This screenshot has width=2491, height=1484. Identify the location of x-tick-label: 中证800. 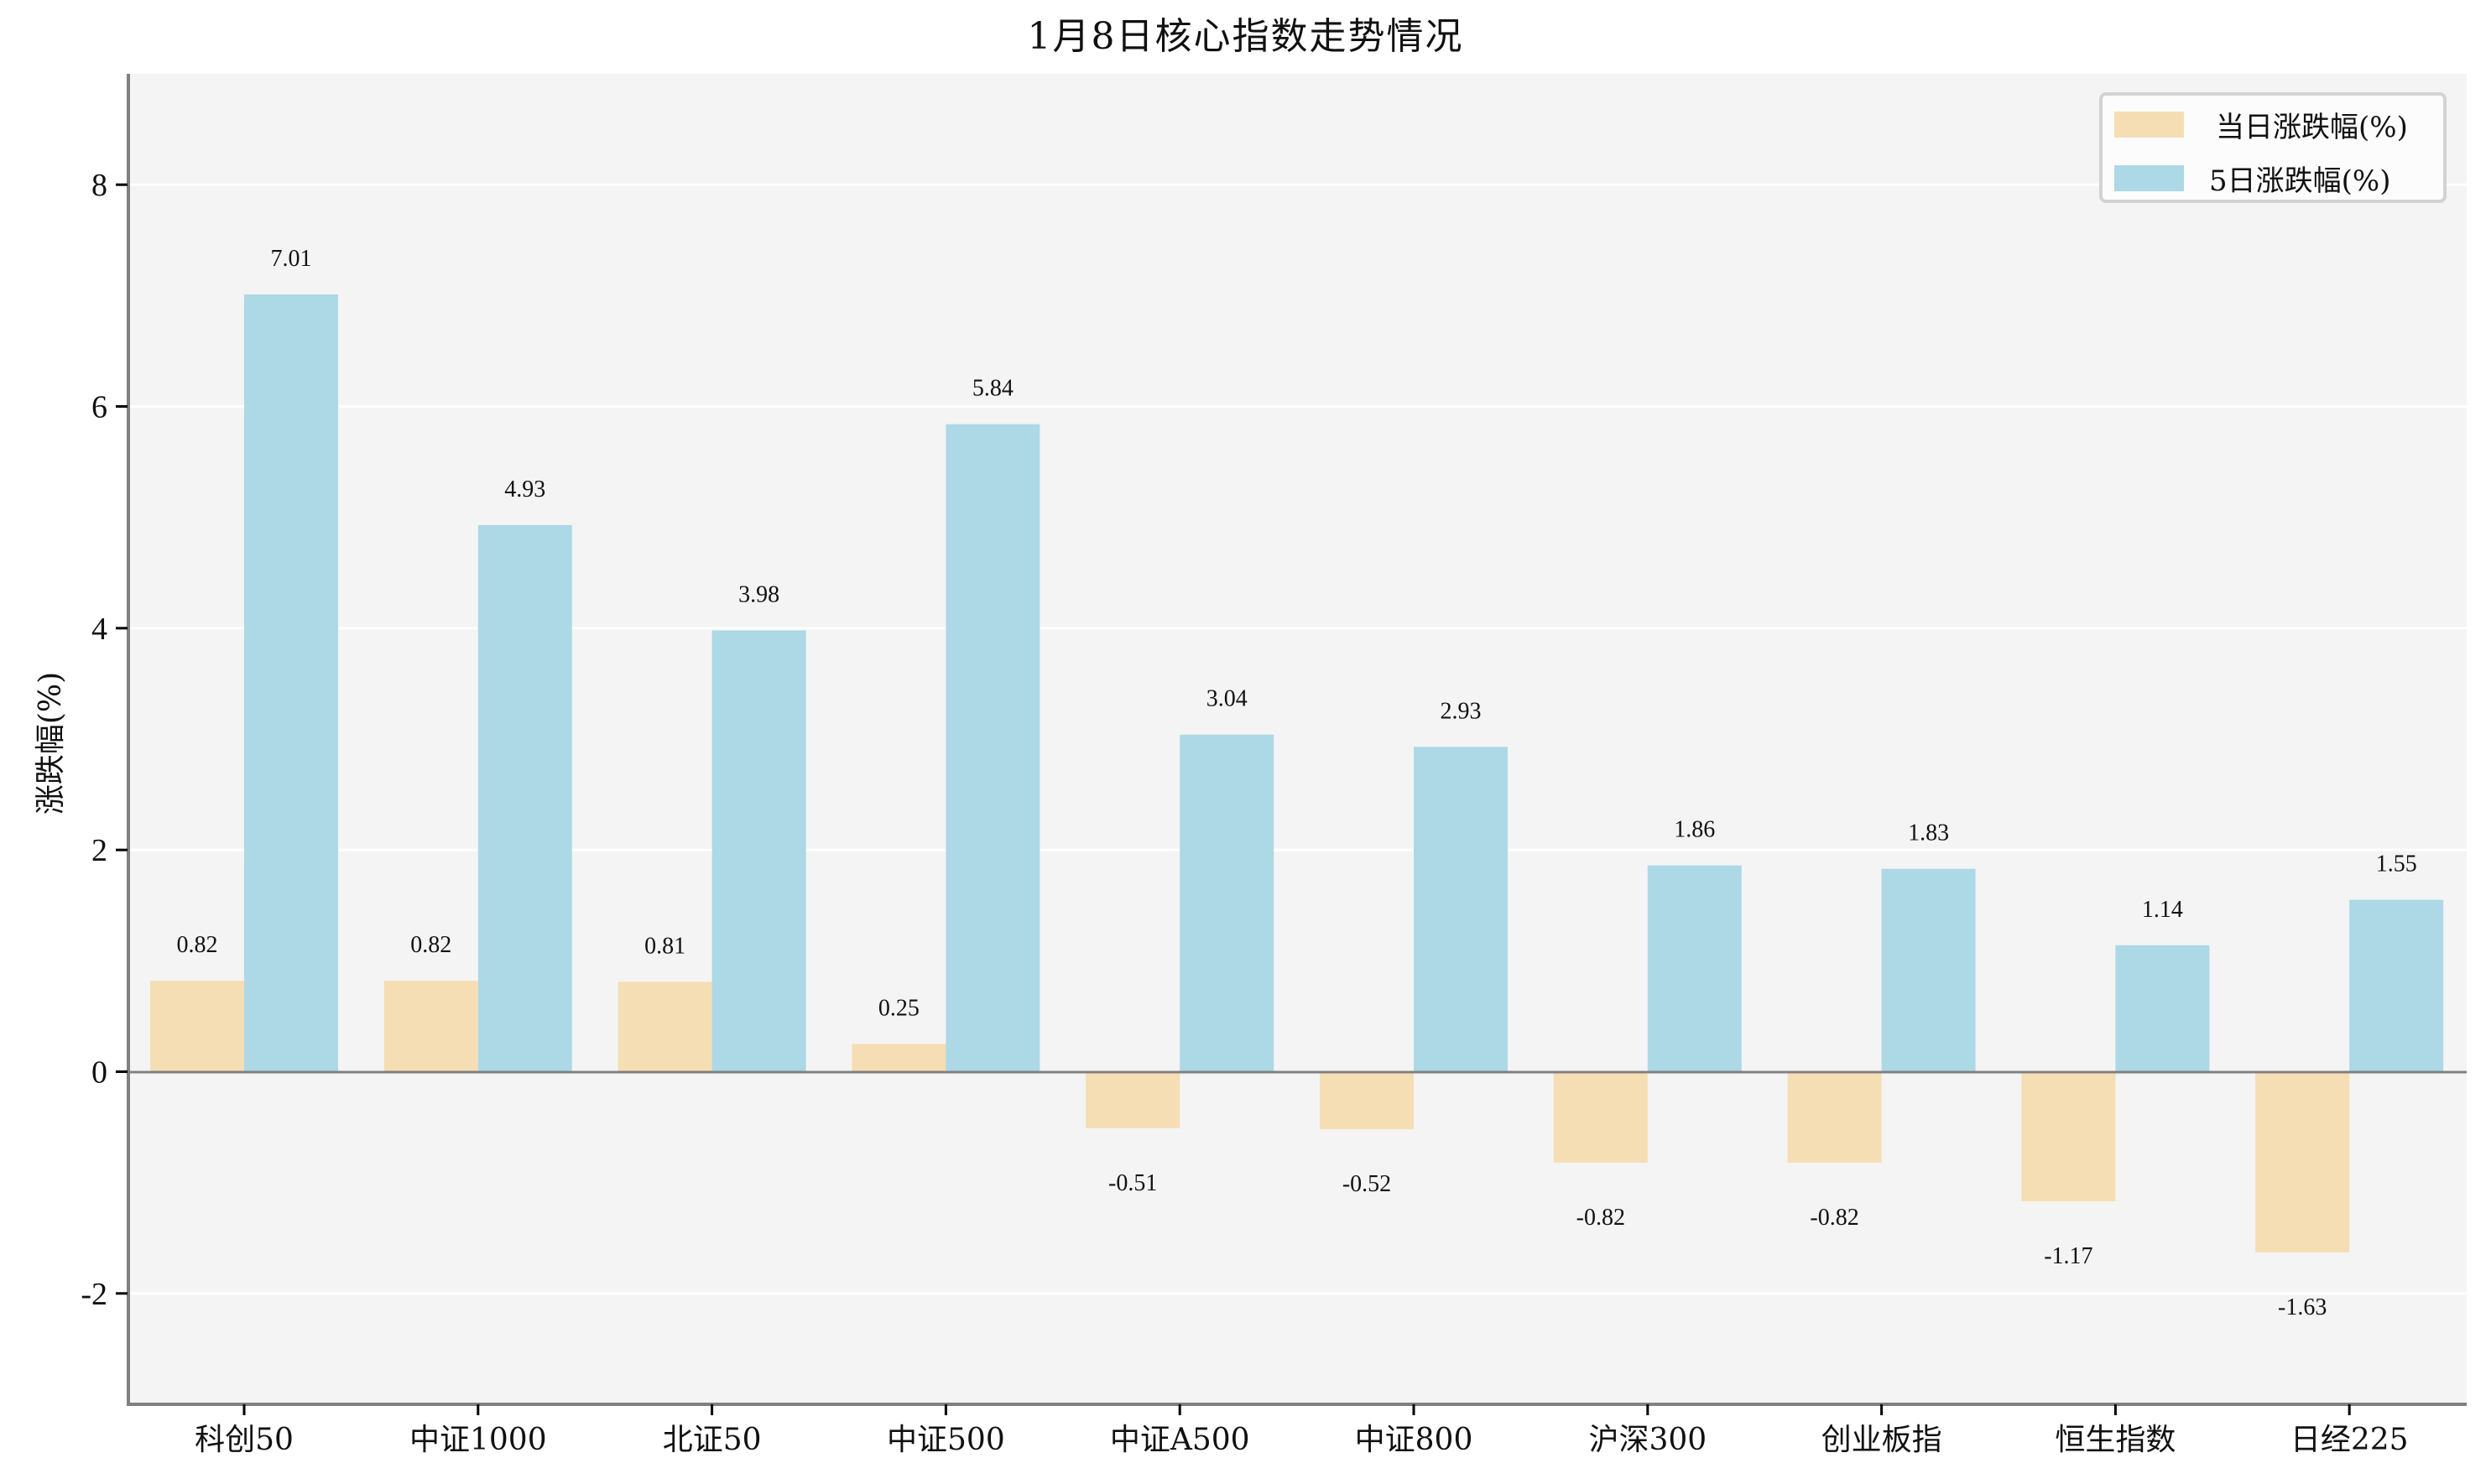
(1414, 1440).